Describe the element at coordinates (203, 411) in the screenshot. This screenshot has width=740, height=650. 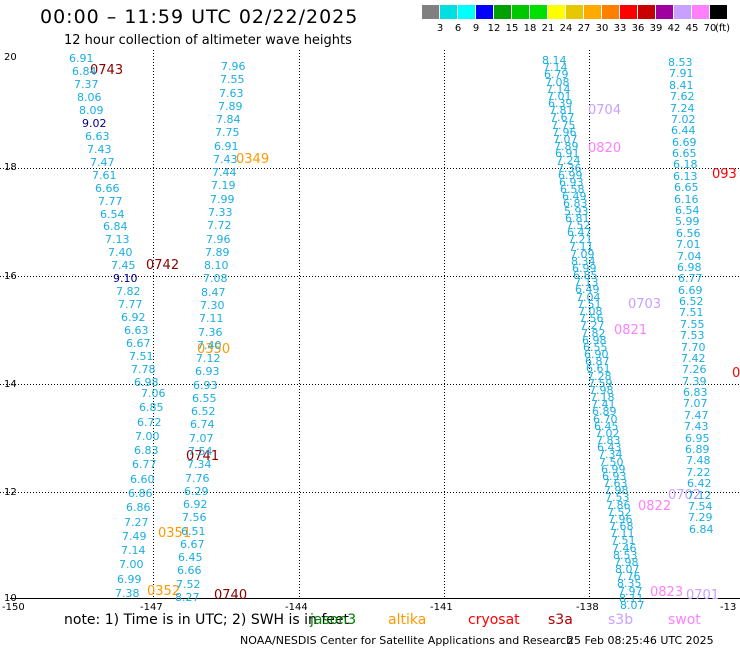
I see `wave-height-value: 6.52` at that location.